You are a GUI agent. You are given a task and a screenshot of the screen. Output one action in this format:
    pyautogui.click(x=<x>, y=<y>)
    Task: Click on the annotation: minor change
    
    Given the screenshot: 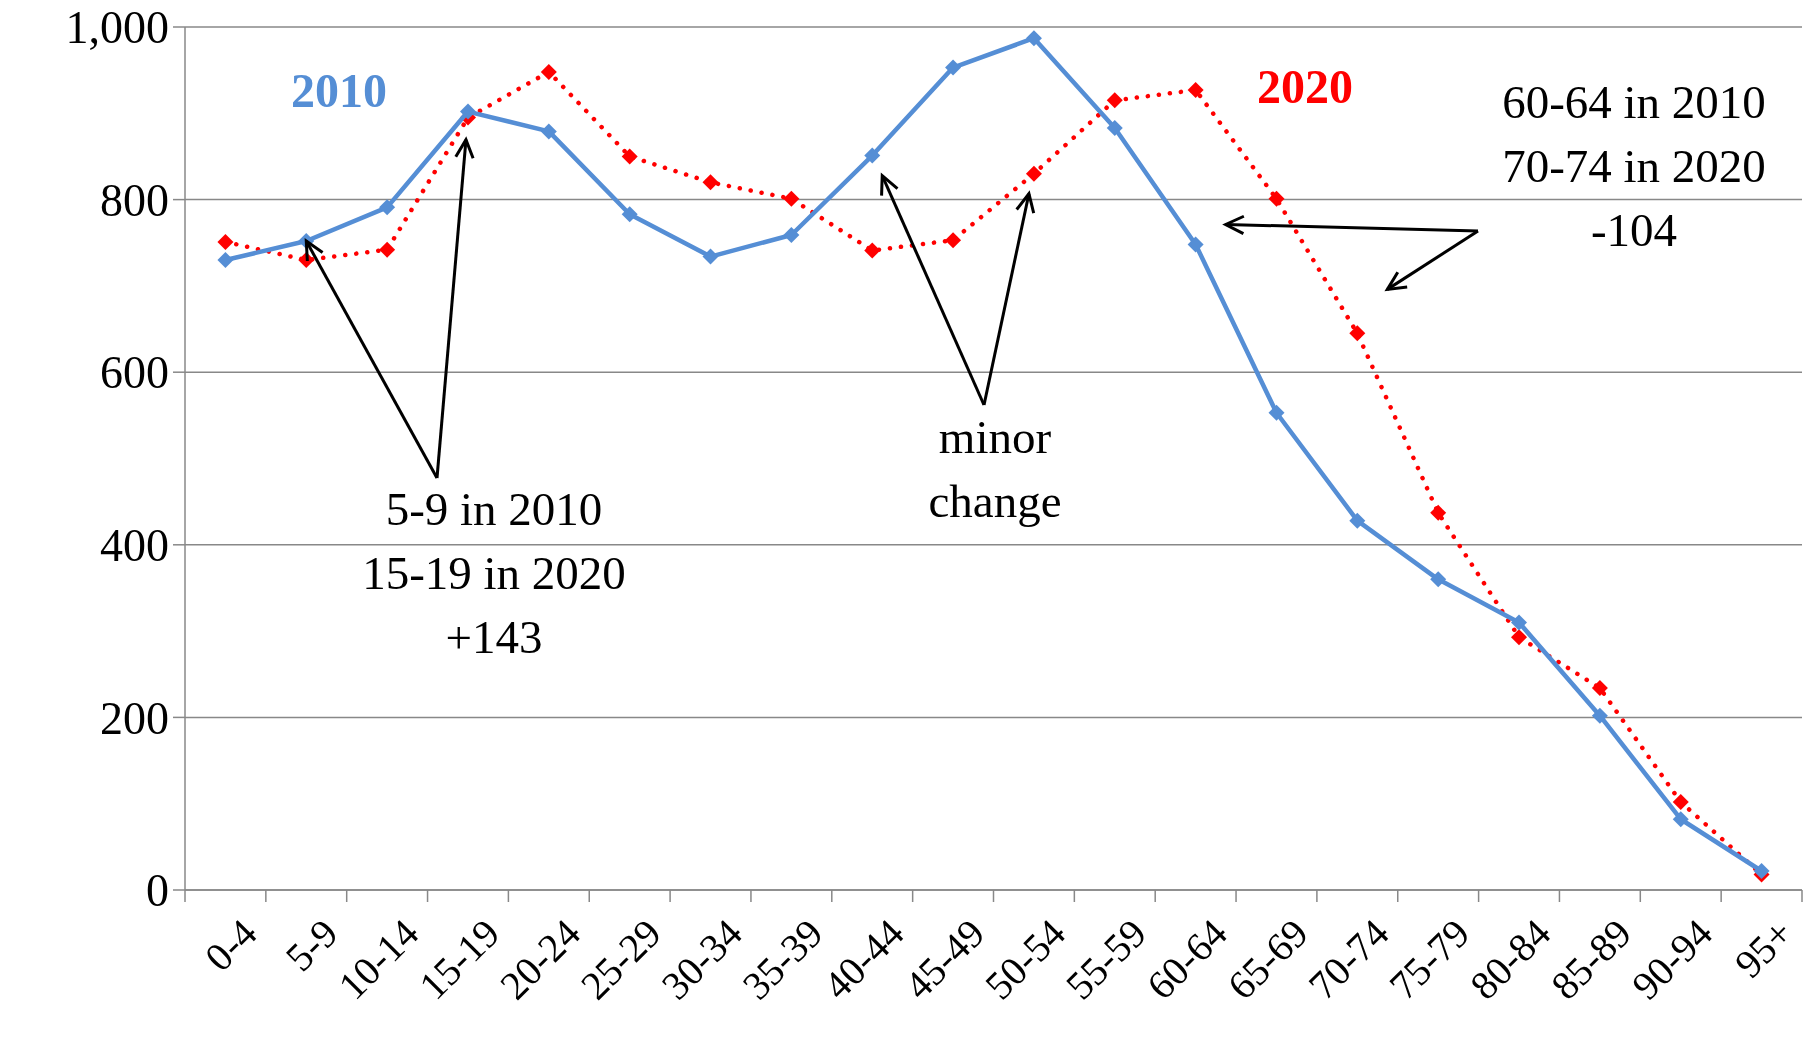 What is the action you would take?
    pyautogui.click(x=995, y=469)
    